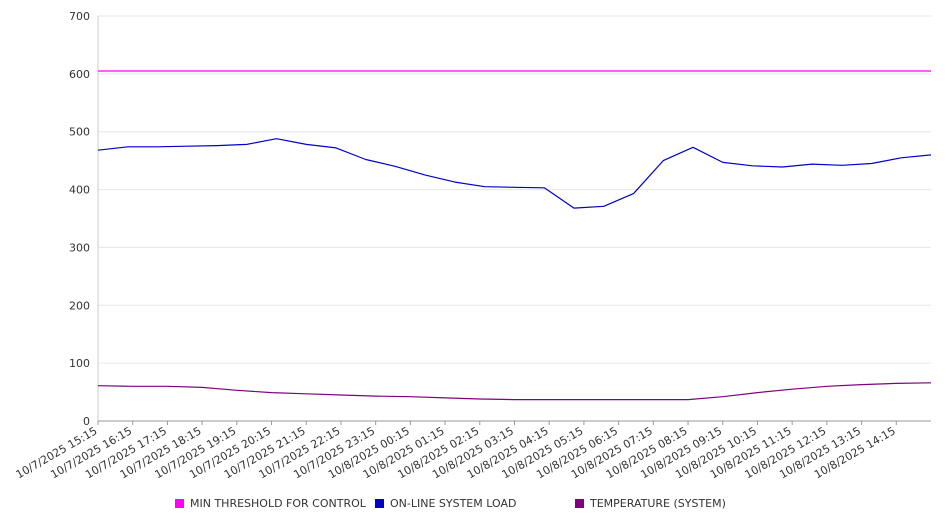 This screenshot has height=526, width=946. I want to click on y-tick-label: 500, so click(79, 132).